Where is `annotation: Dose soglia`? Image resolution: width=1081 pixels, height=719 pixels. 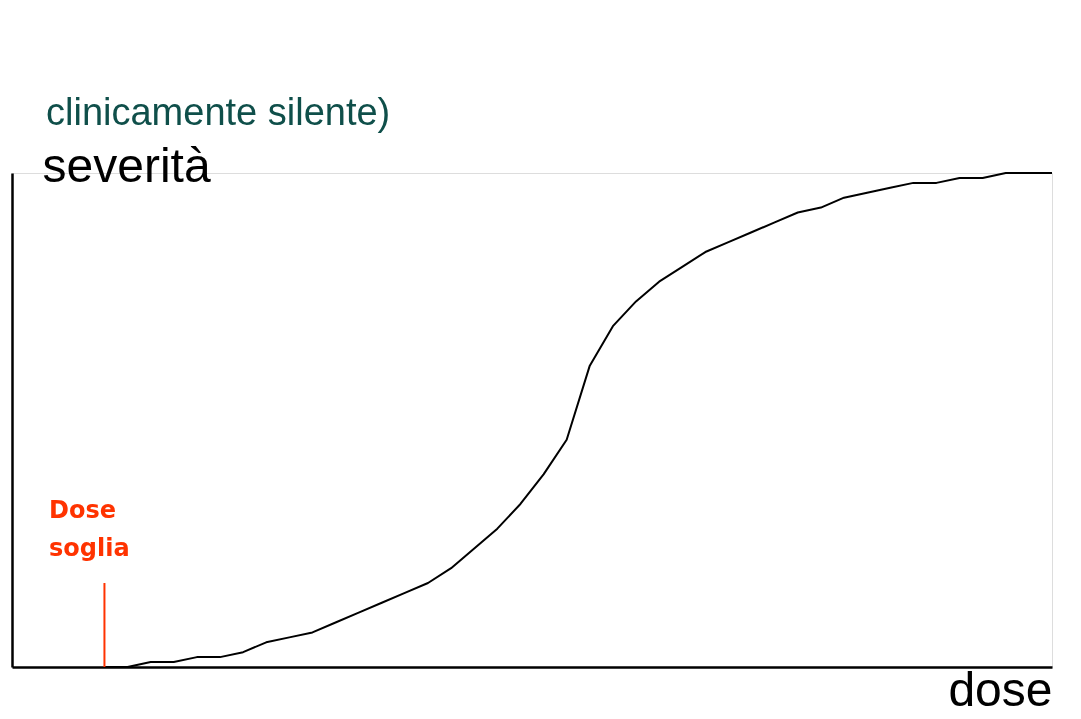 annotation: Dose soglia is located at coordinates (89, 529).